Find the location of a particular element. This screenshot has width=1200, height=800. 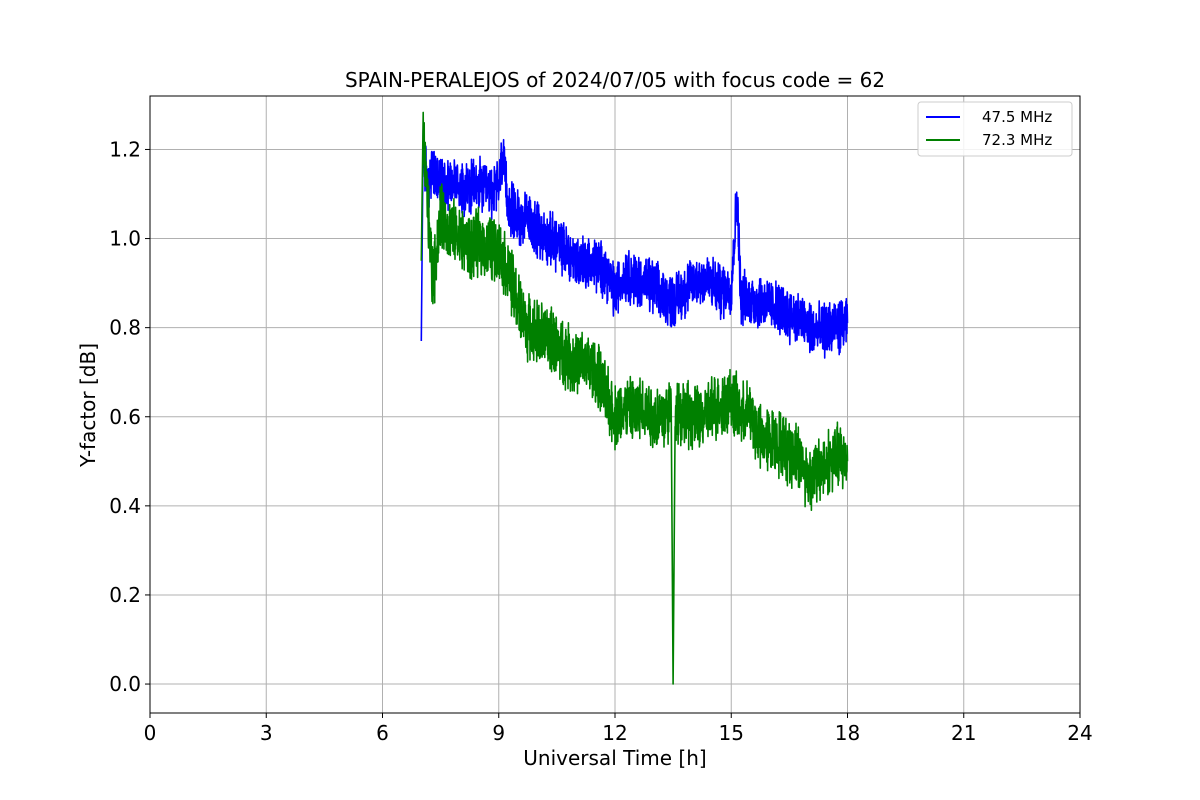

x-tick-label: 3 is located at coordinates (266, 733).